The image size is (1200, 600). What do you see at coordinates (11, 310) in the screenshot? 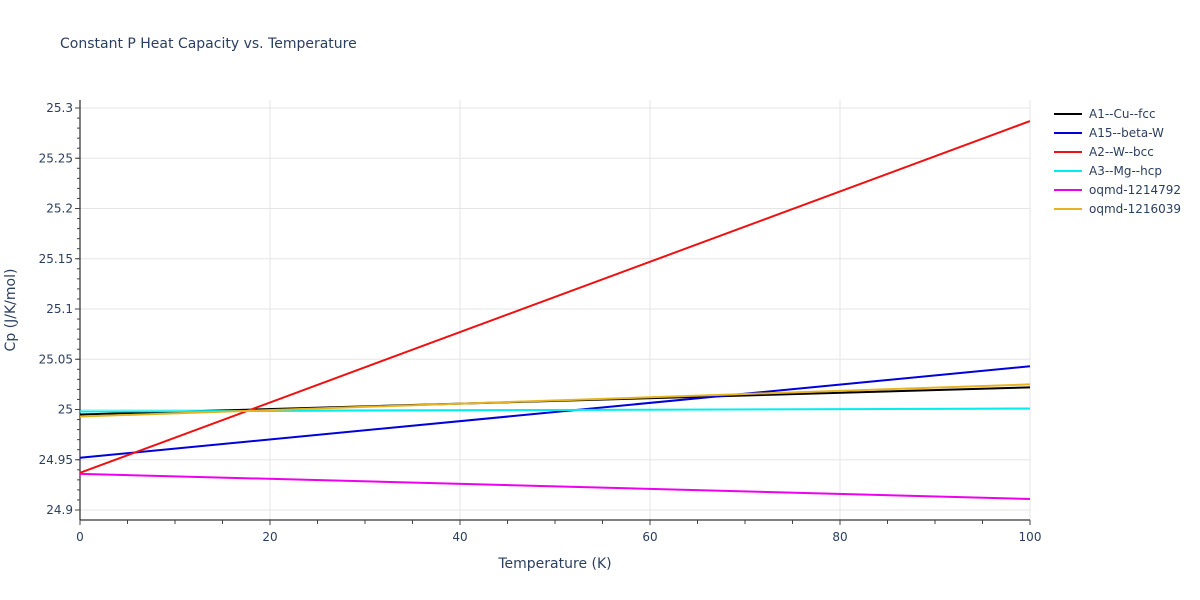
I see `y-axis-title: Cp (J/K/mol)` at bounding box center [11, 310].